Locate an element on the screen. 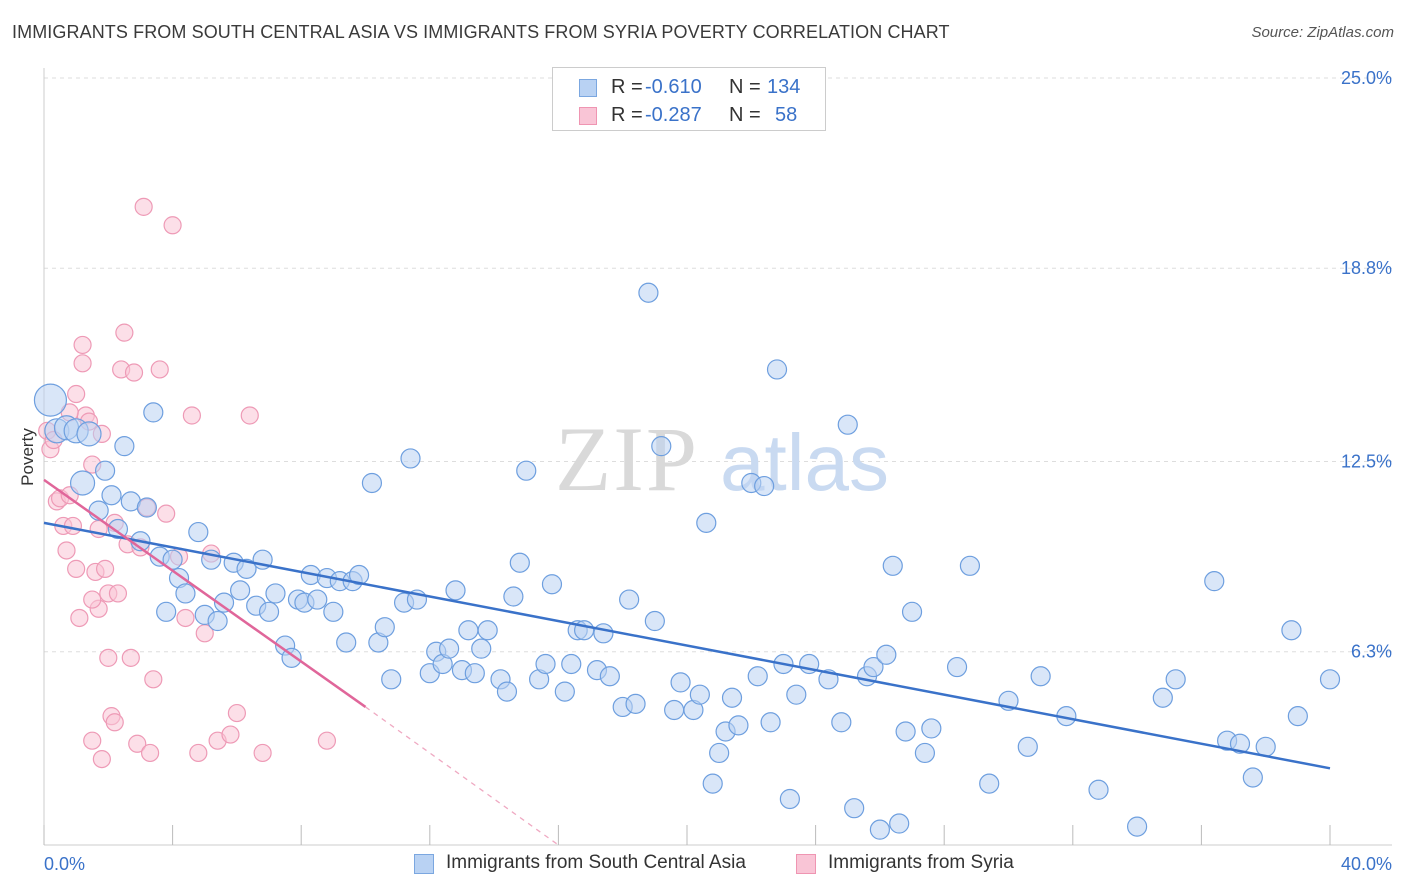  n-value: 134 is located at coordinates (784, 87).